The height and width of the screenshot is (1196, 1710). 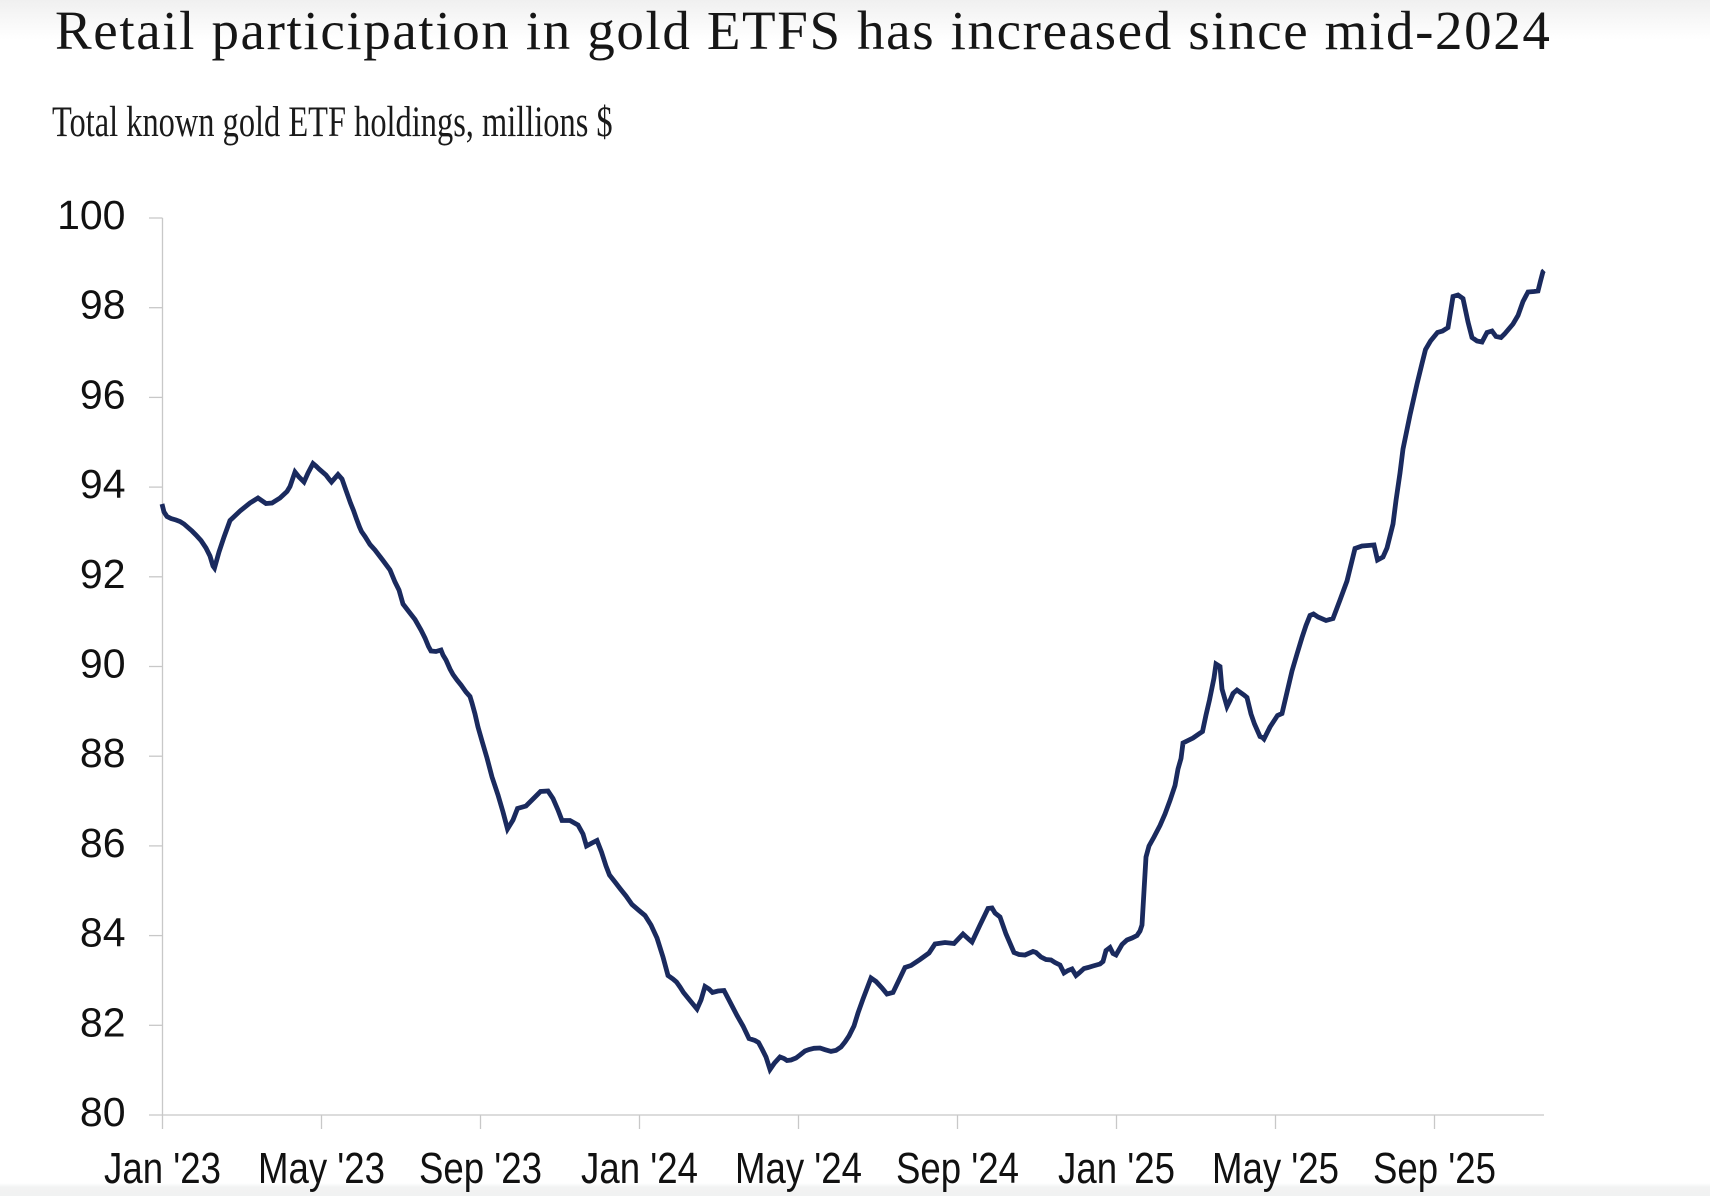 What do you see at coordinates (1434, 1168) in the screenshot?
I see `svg-text: Sep '25` at bounding box center [1434, 1168].